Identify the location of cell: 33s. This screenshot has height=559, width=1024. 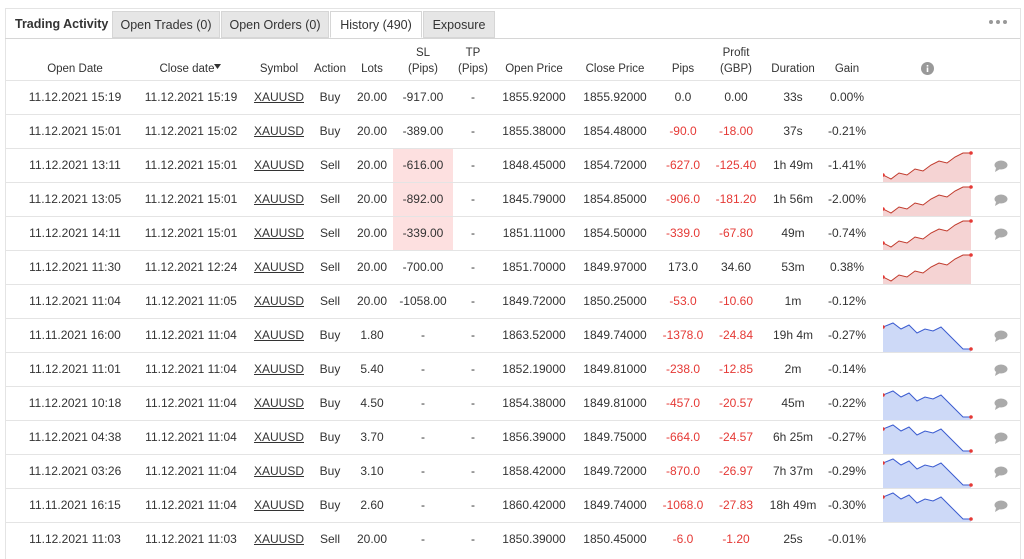
(793, 97).